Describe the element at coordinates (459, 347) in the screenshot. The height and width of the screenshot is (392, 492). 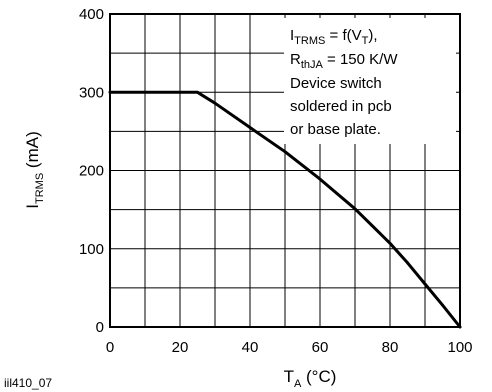
I see `x-tick-label: 100` at that location.